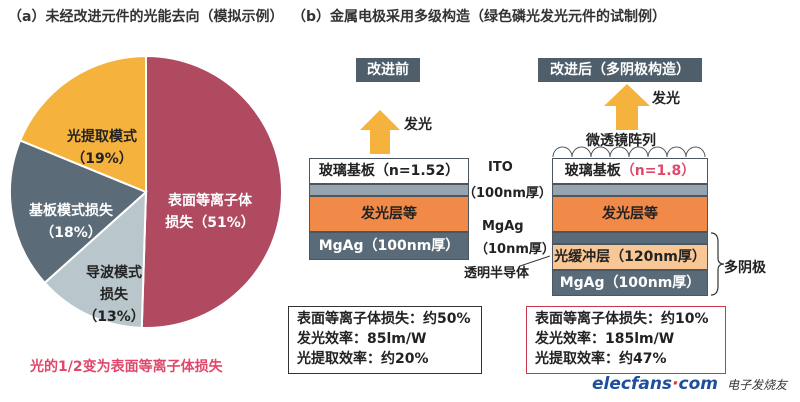 This screenshot has width=800, height=402. I want to click on pie-label-line: 损失（51%）, so click(210, 223).